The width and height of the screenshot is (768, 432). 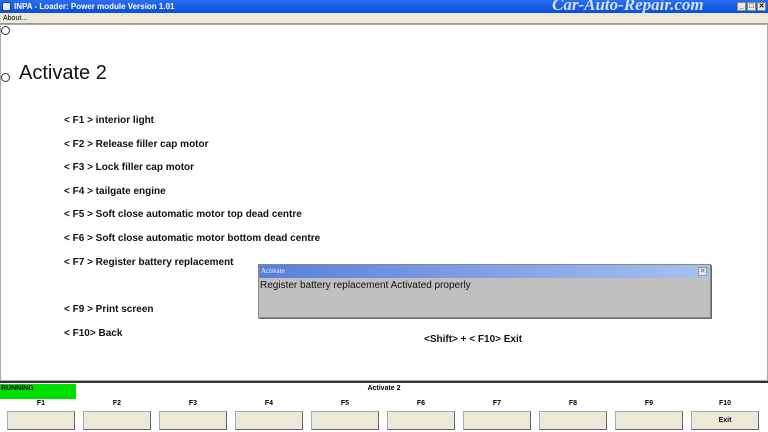 I want to click on app-icon, so click(x=6, y=6).